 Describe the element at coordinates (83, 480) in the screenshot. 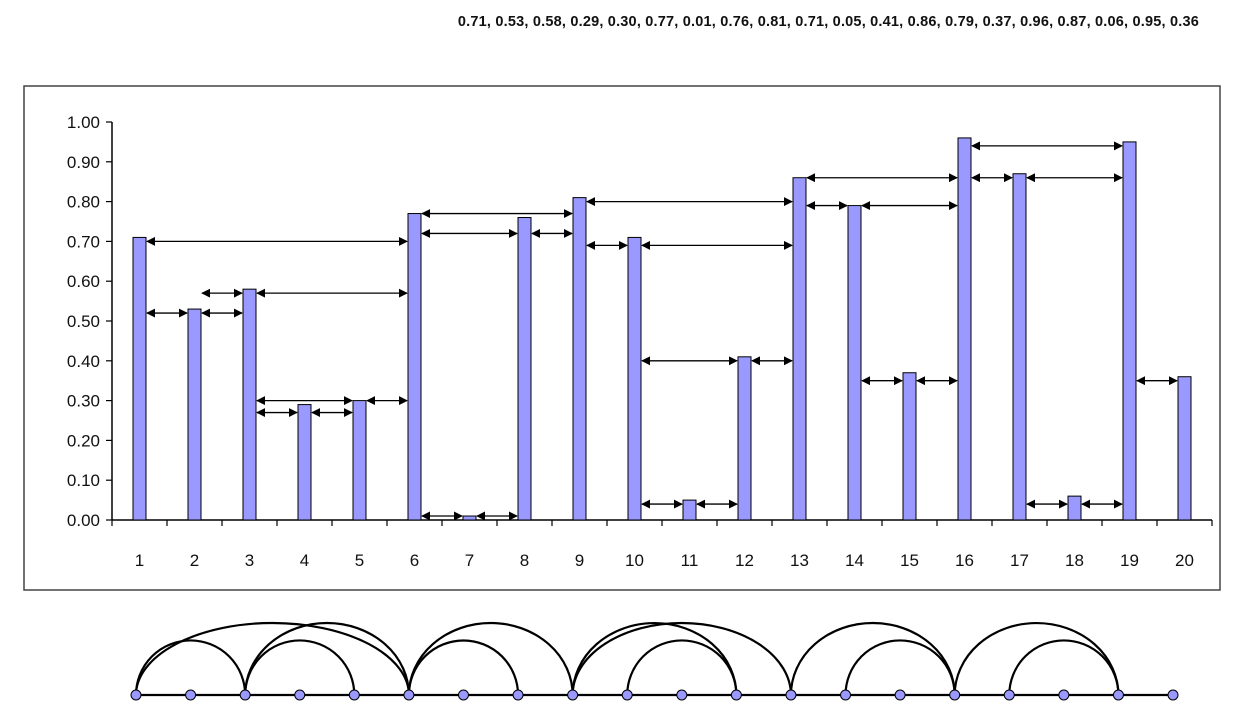

I see `y-tick-label: 0.10` at that location.